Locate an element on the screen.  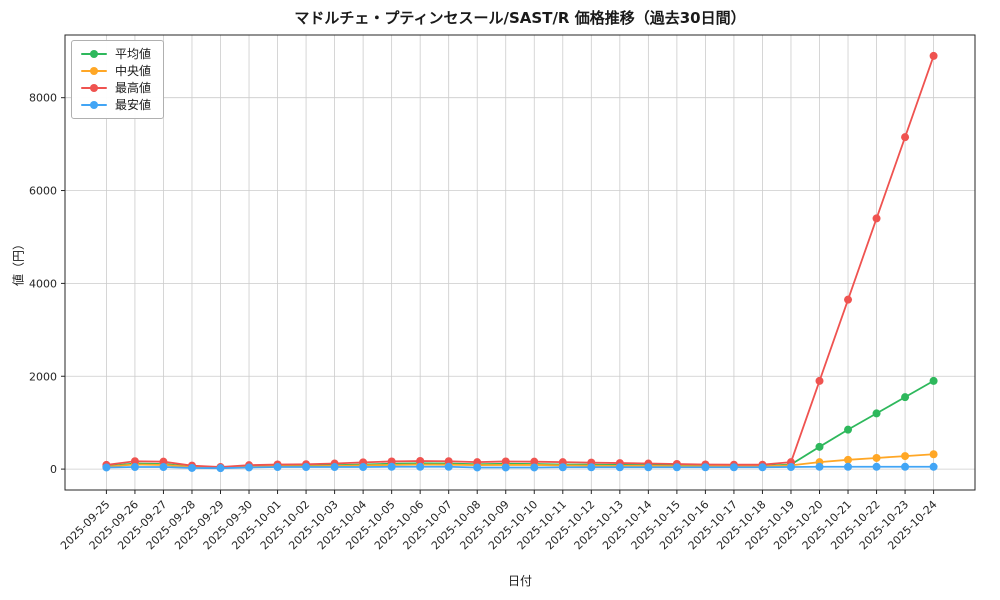
y-axis-label: 値（円） is located at coordinates (18, 262).